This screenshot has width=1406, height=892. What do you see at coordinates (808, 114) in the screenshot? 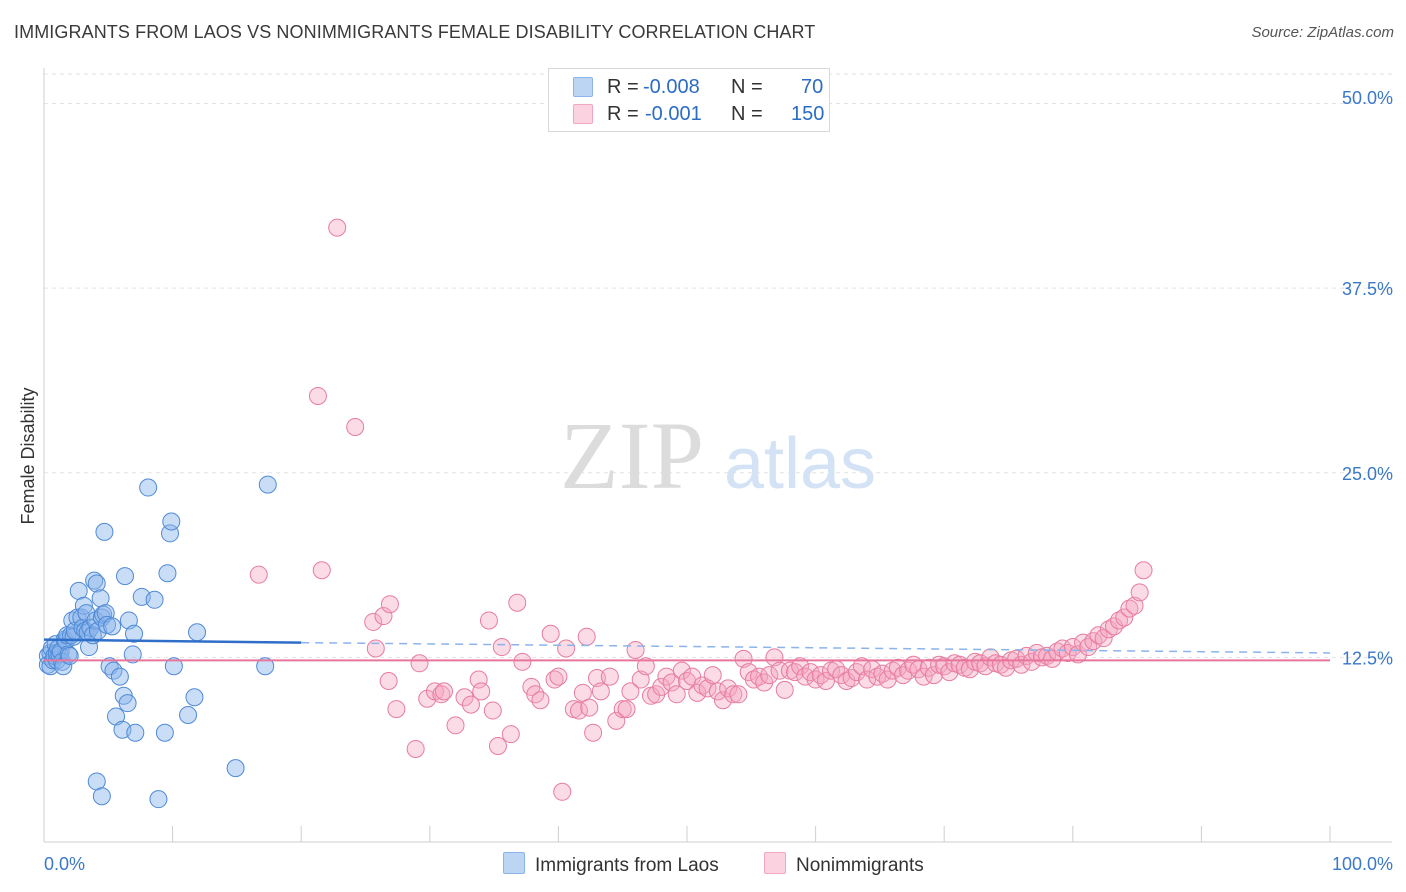
I see `legend-n-value: 150` at bounding box center [808, 114].